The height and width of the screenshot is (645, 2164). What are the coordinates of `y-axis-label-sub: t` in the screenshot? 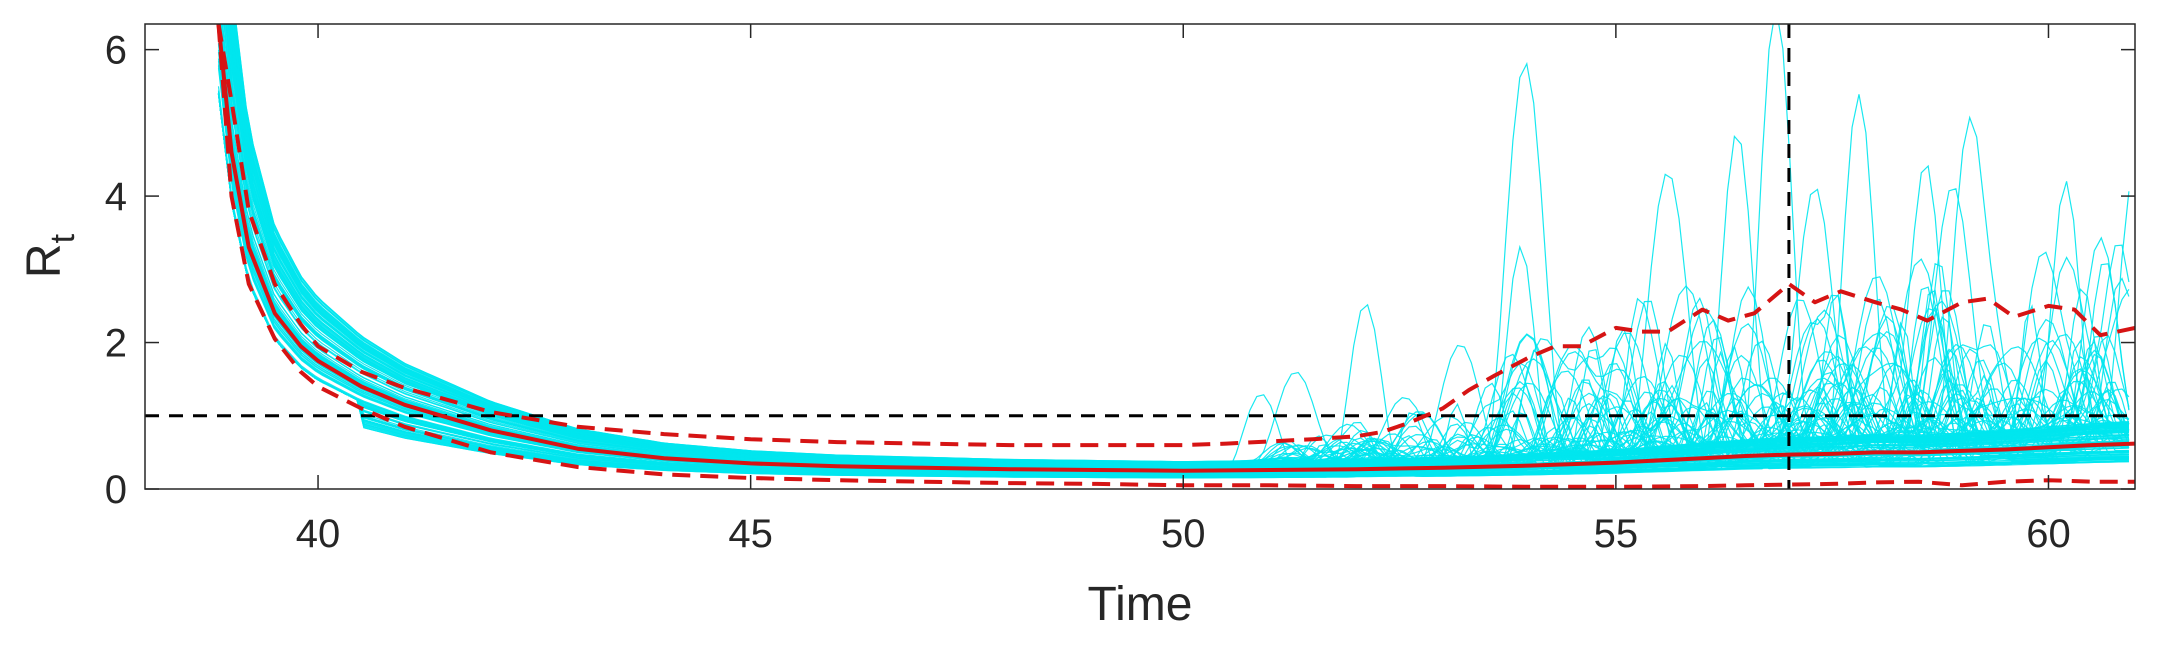 It's located at (63, 238).